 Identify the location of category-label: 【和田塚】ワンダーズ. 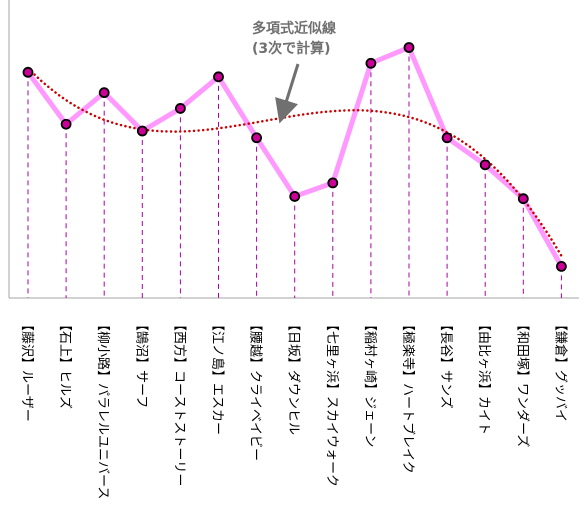
(522, 382).